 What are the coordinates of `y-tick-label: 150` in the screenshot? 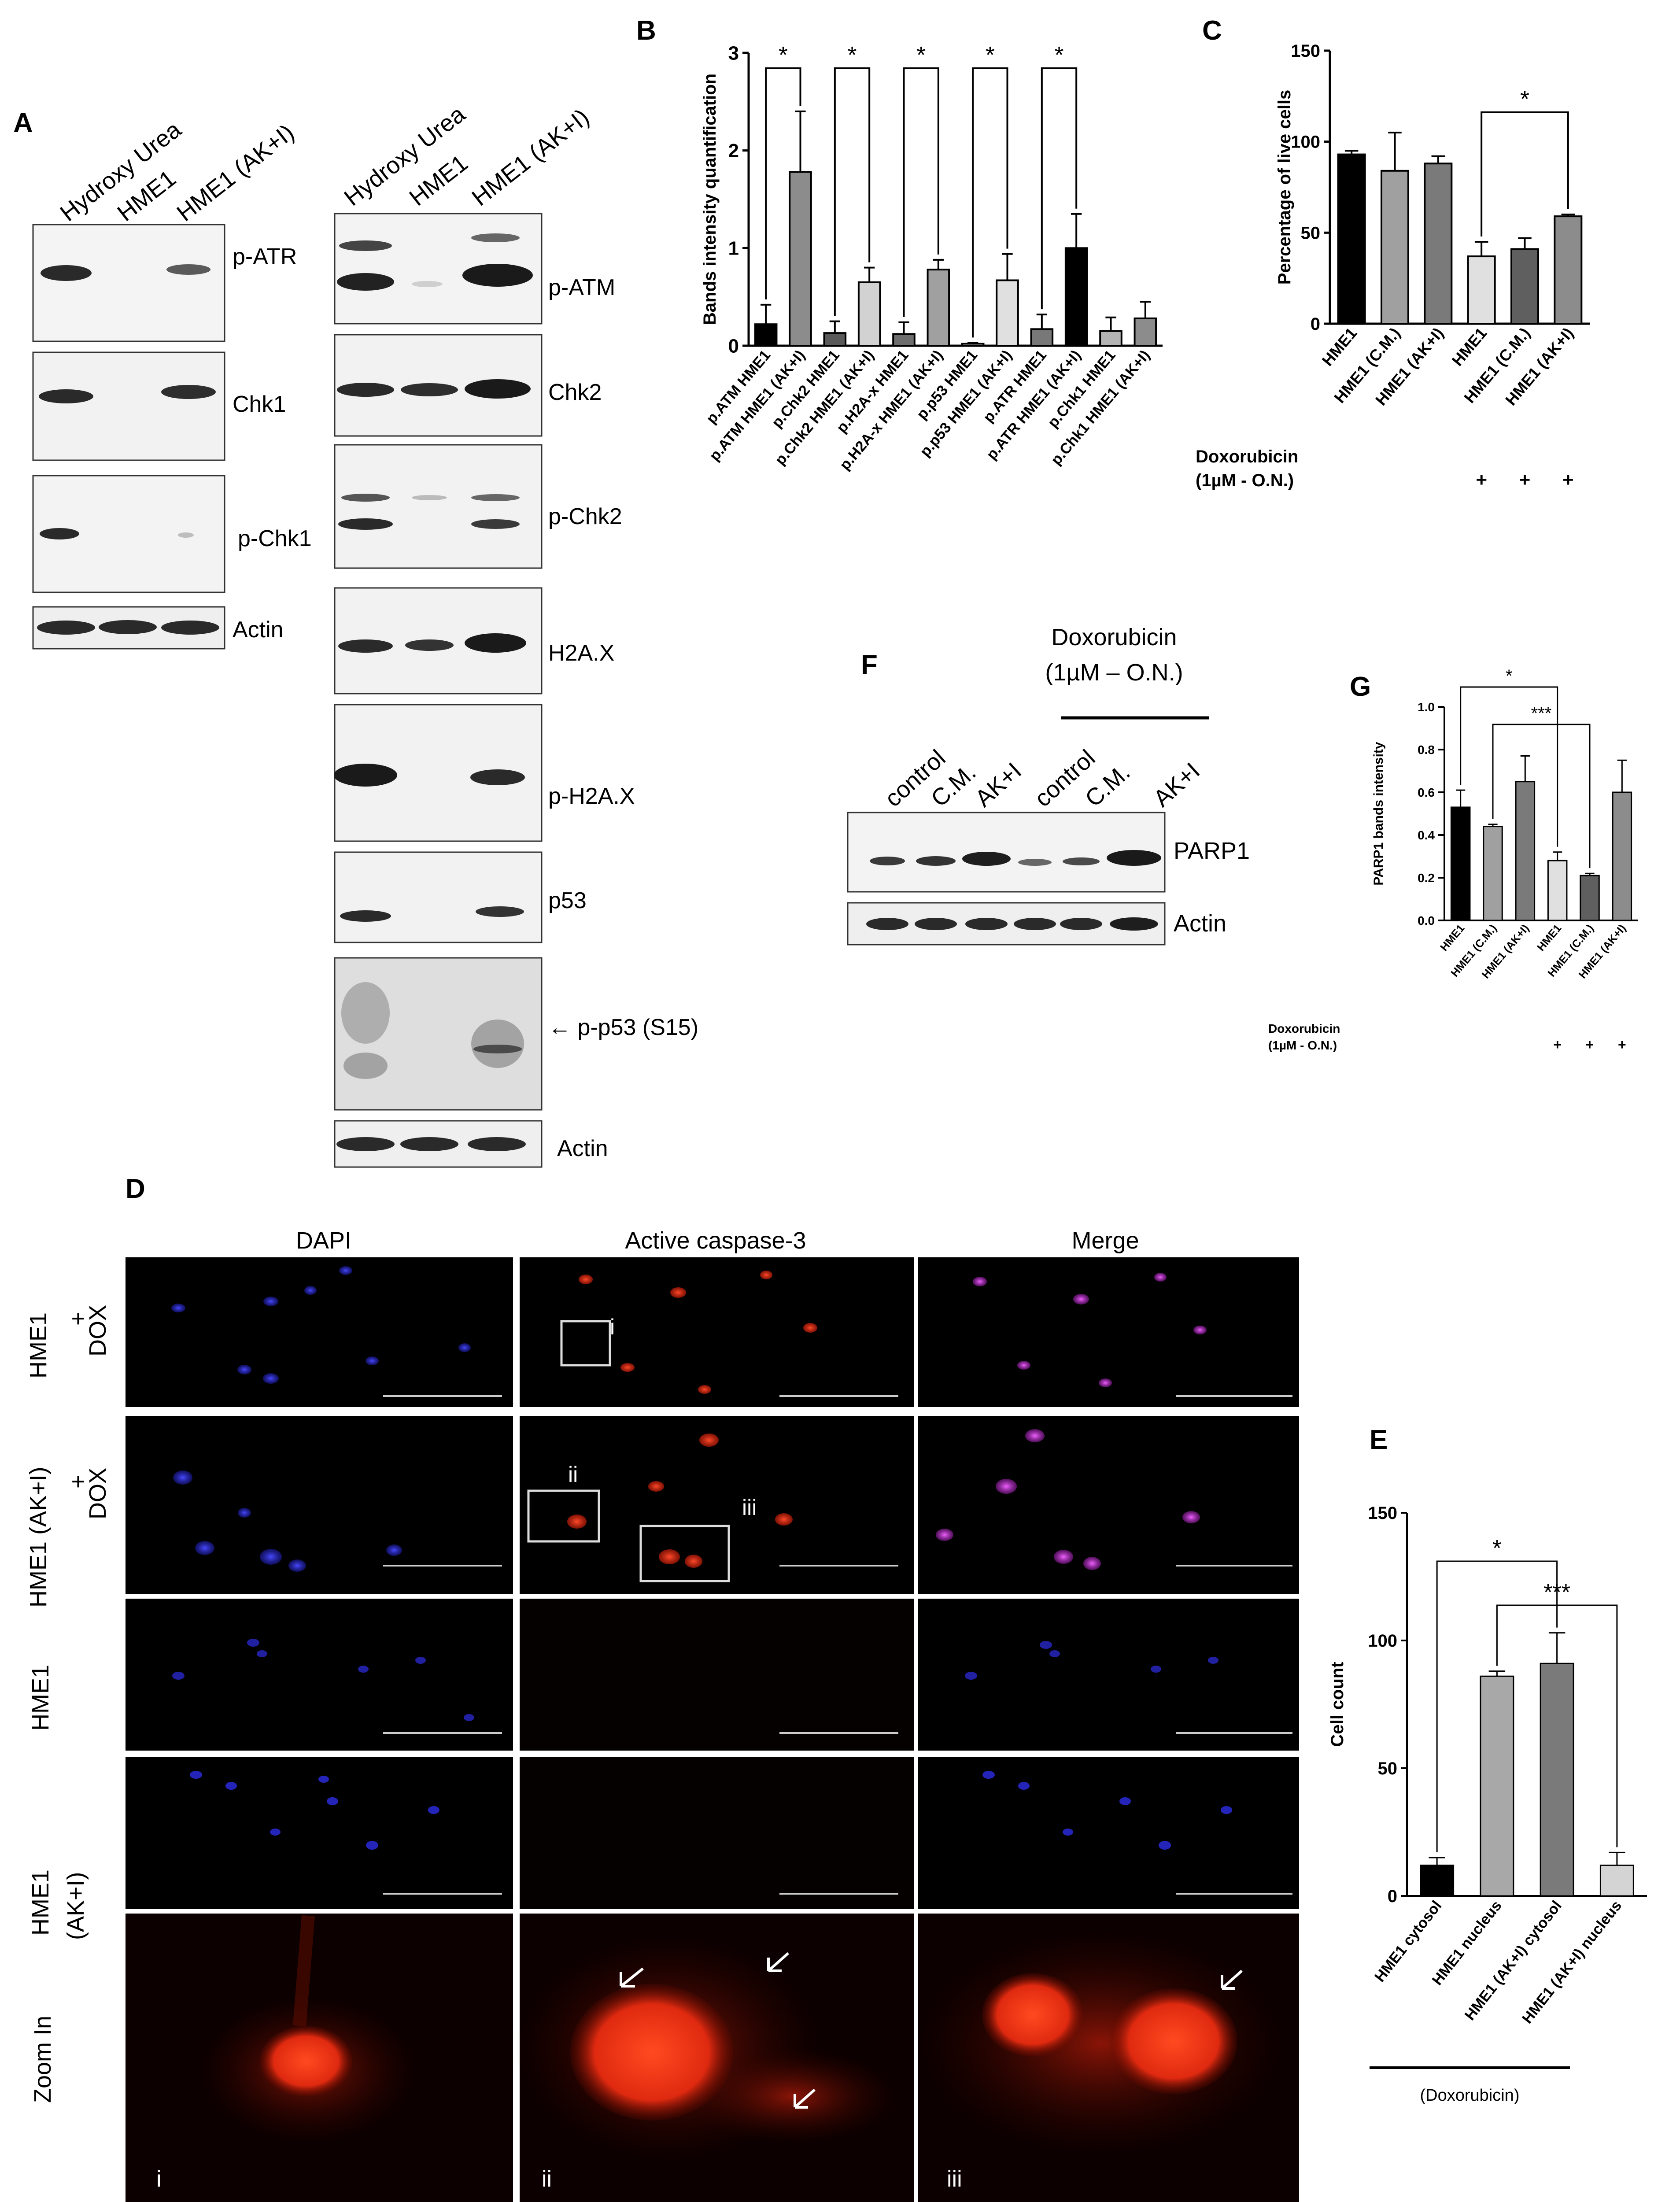 It's located at (1383, 1514).